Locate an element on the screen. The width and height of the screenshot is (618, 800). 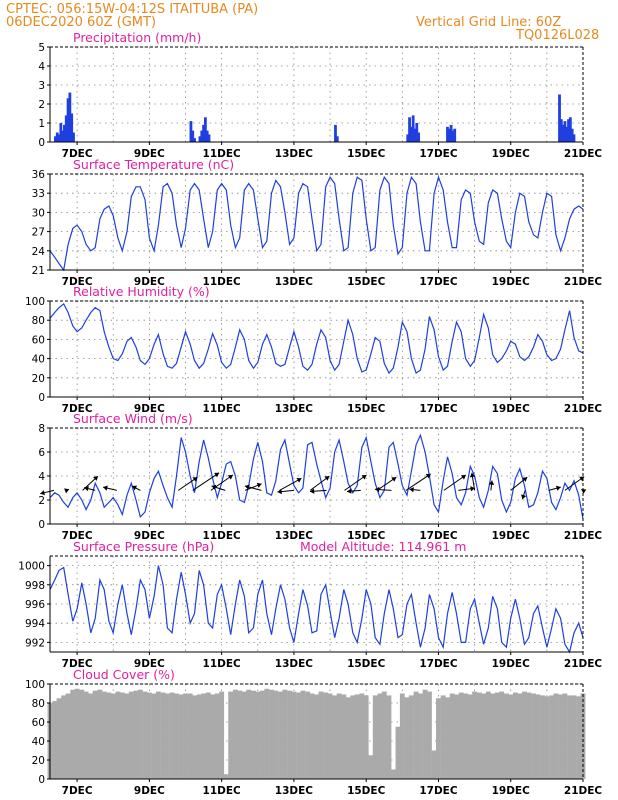
rh-xtick-label: 17DEC is located at coordinates (438, 409).